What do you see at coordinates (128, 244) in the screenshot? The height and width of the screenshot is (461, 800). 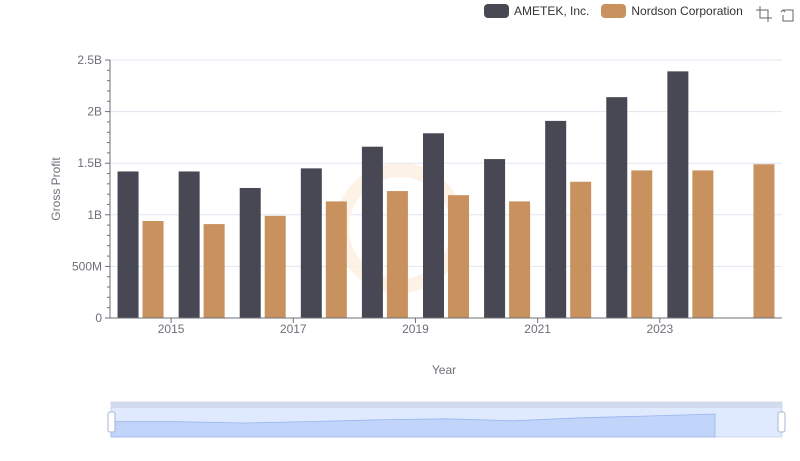 I see `bar-ametek-2014` at bounding box center [128, 244].